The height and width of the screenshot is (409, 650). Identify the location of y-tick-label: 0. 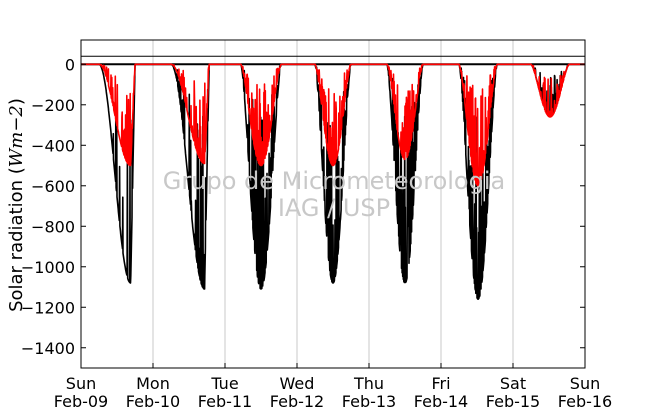
(70, 64).